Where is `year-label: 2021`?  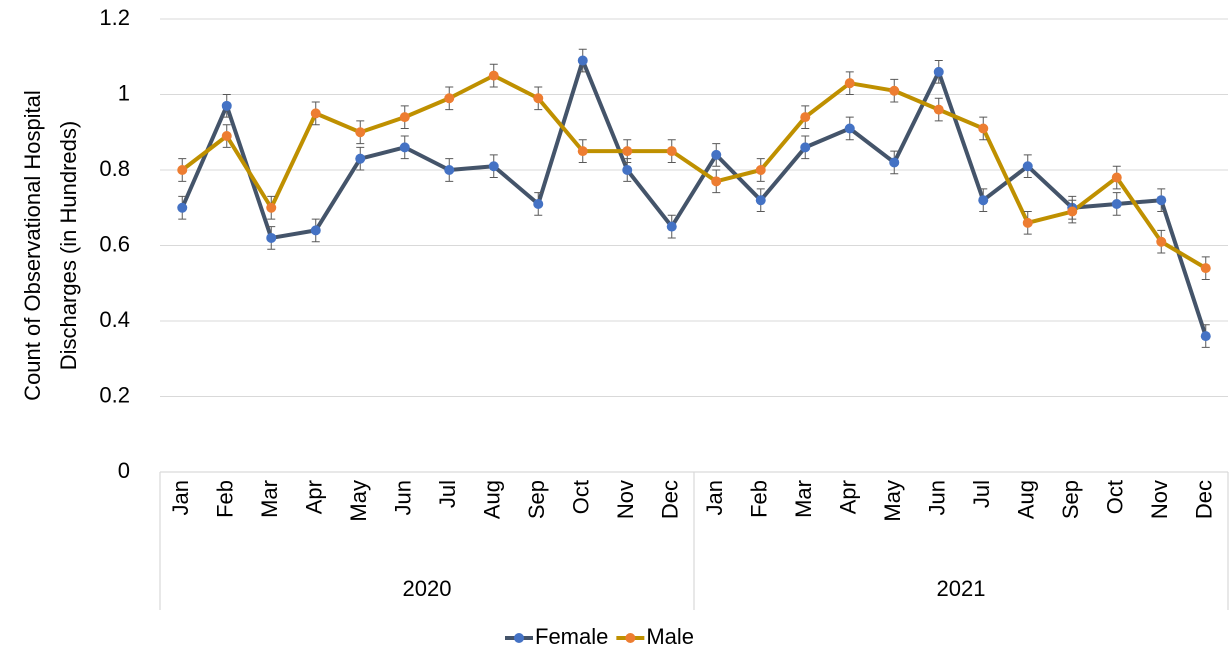 year-label: 2021 is located at coordinates (961, 588).